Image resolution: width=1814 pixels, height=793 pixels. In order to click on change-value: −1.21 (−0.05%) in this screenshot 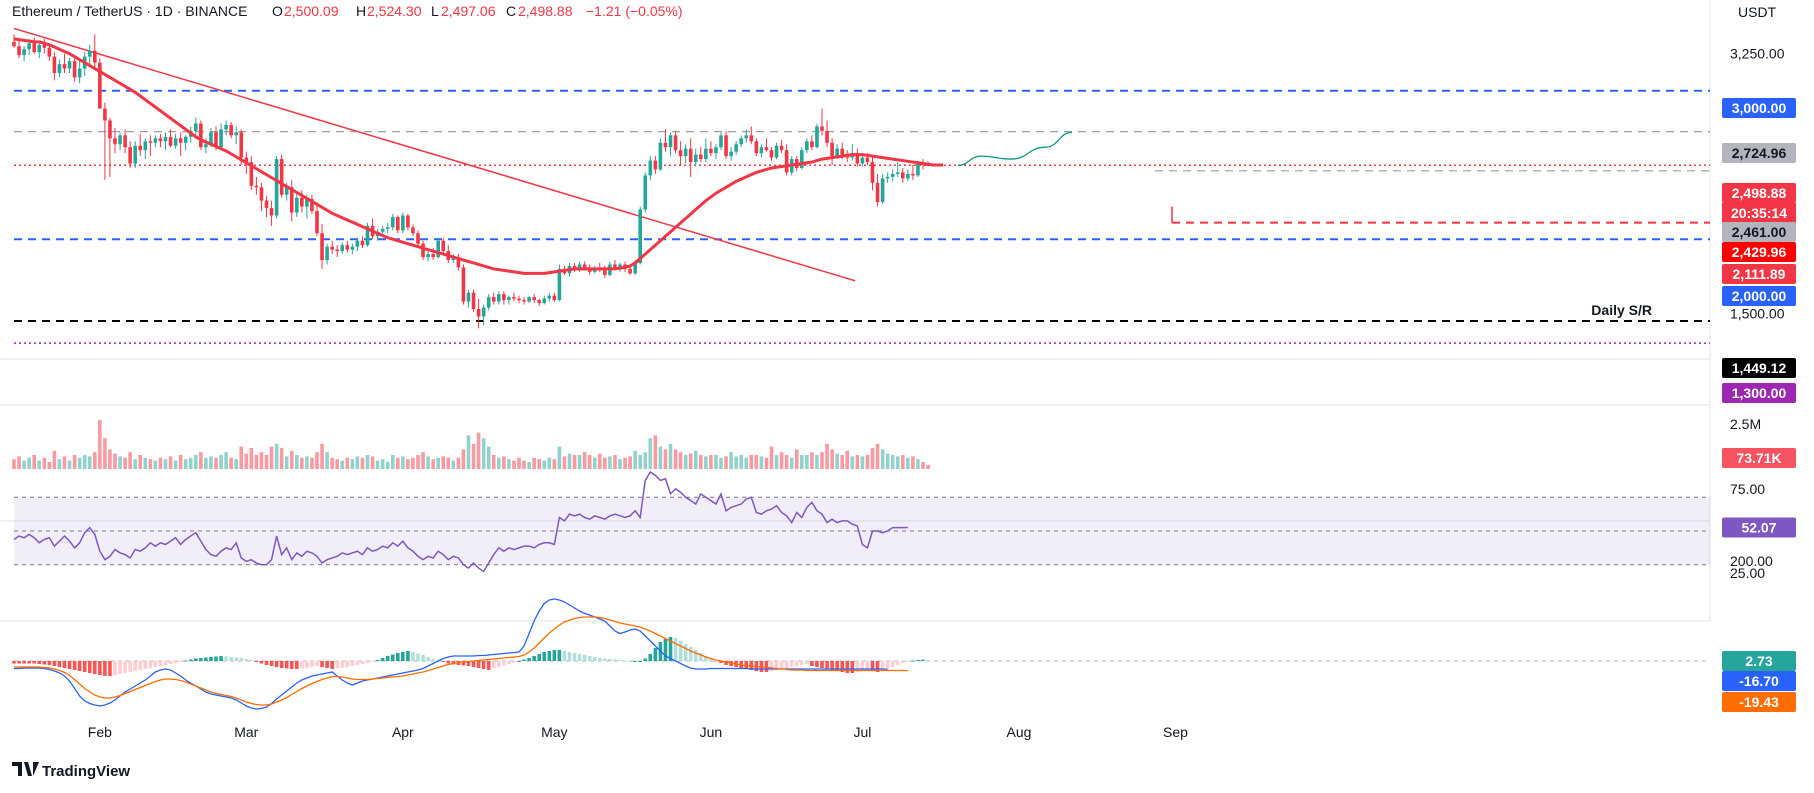, I will do `click(634, 11)`.